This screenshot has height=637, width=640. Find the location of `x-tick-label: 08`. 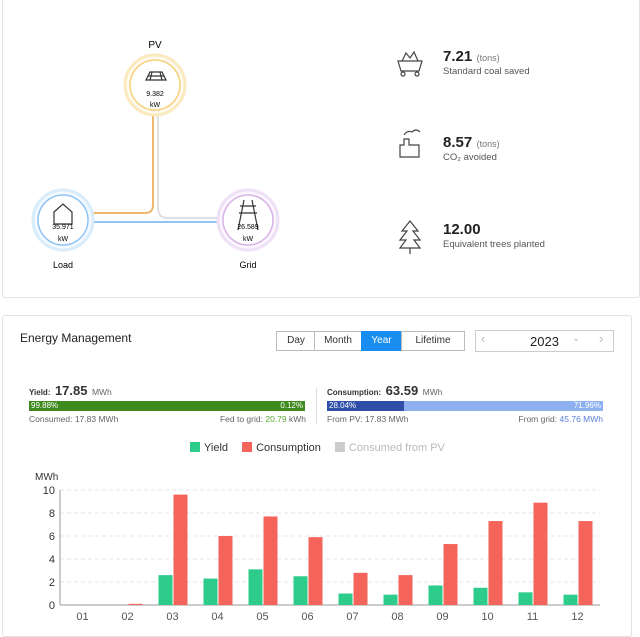

x-tick-label: 08 is located at coordinates (397, 617).